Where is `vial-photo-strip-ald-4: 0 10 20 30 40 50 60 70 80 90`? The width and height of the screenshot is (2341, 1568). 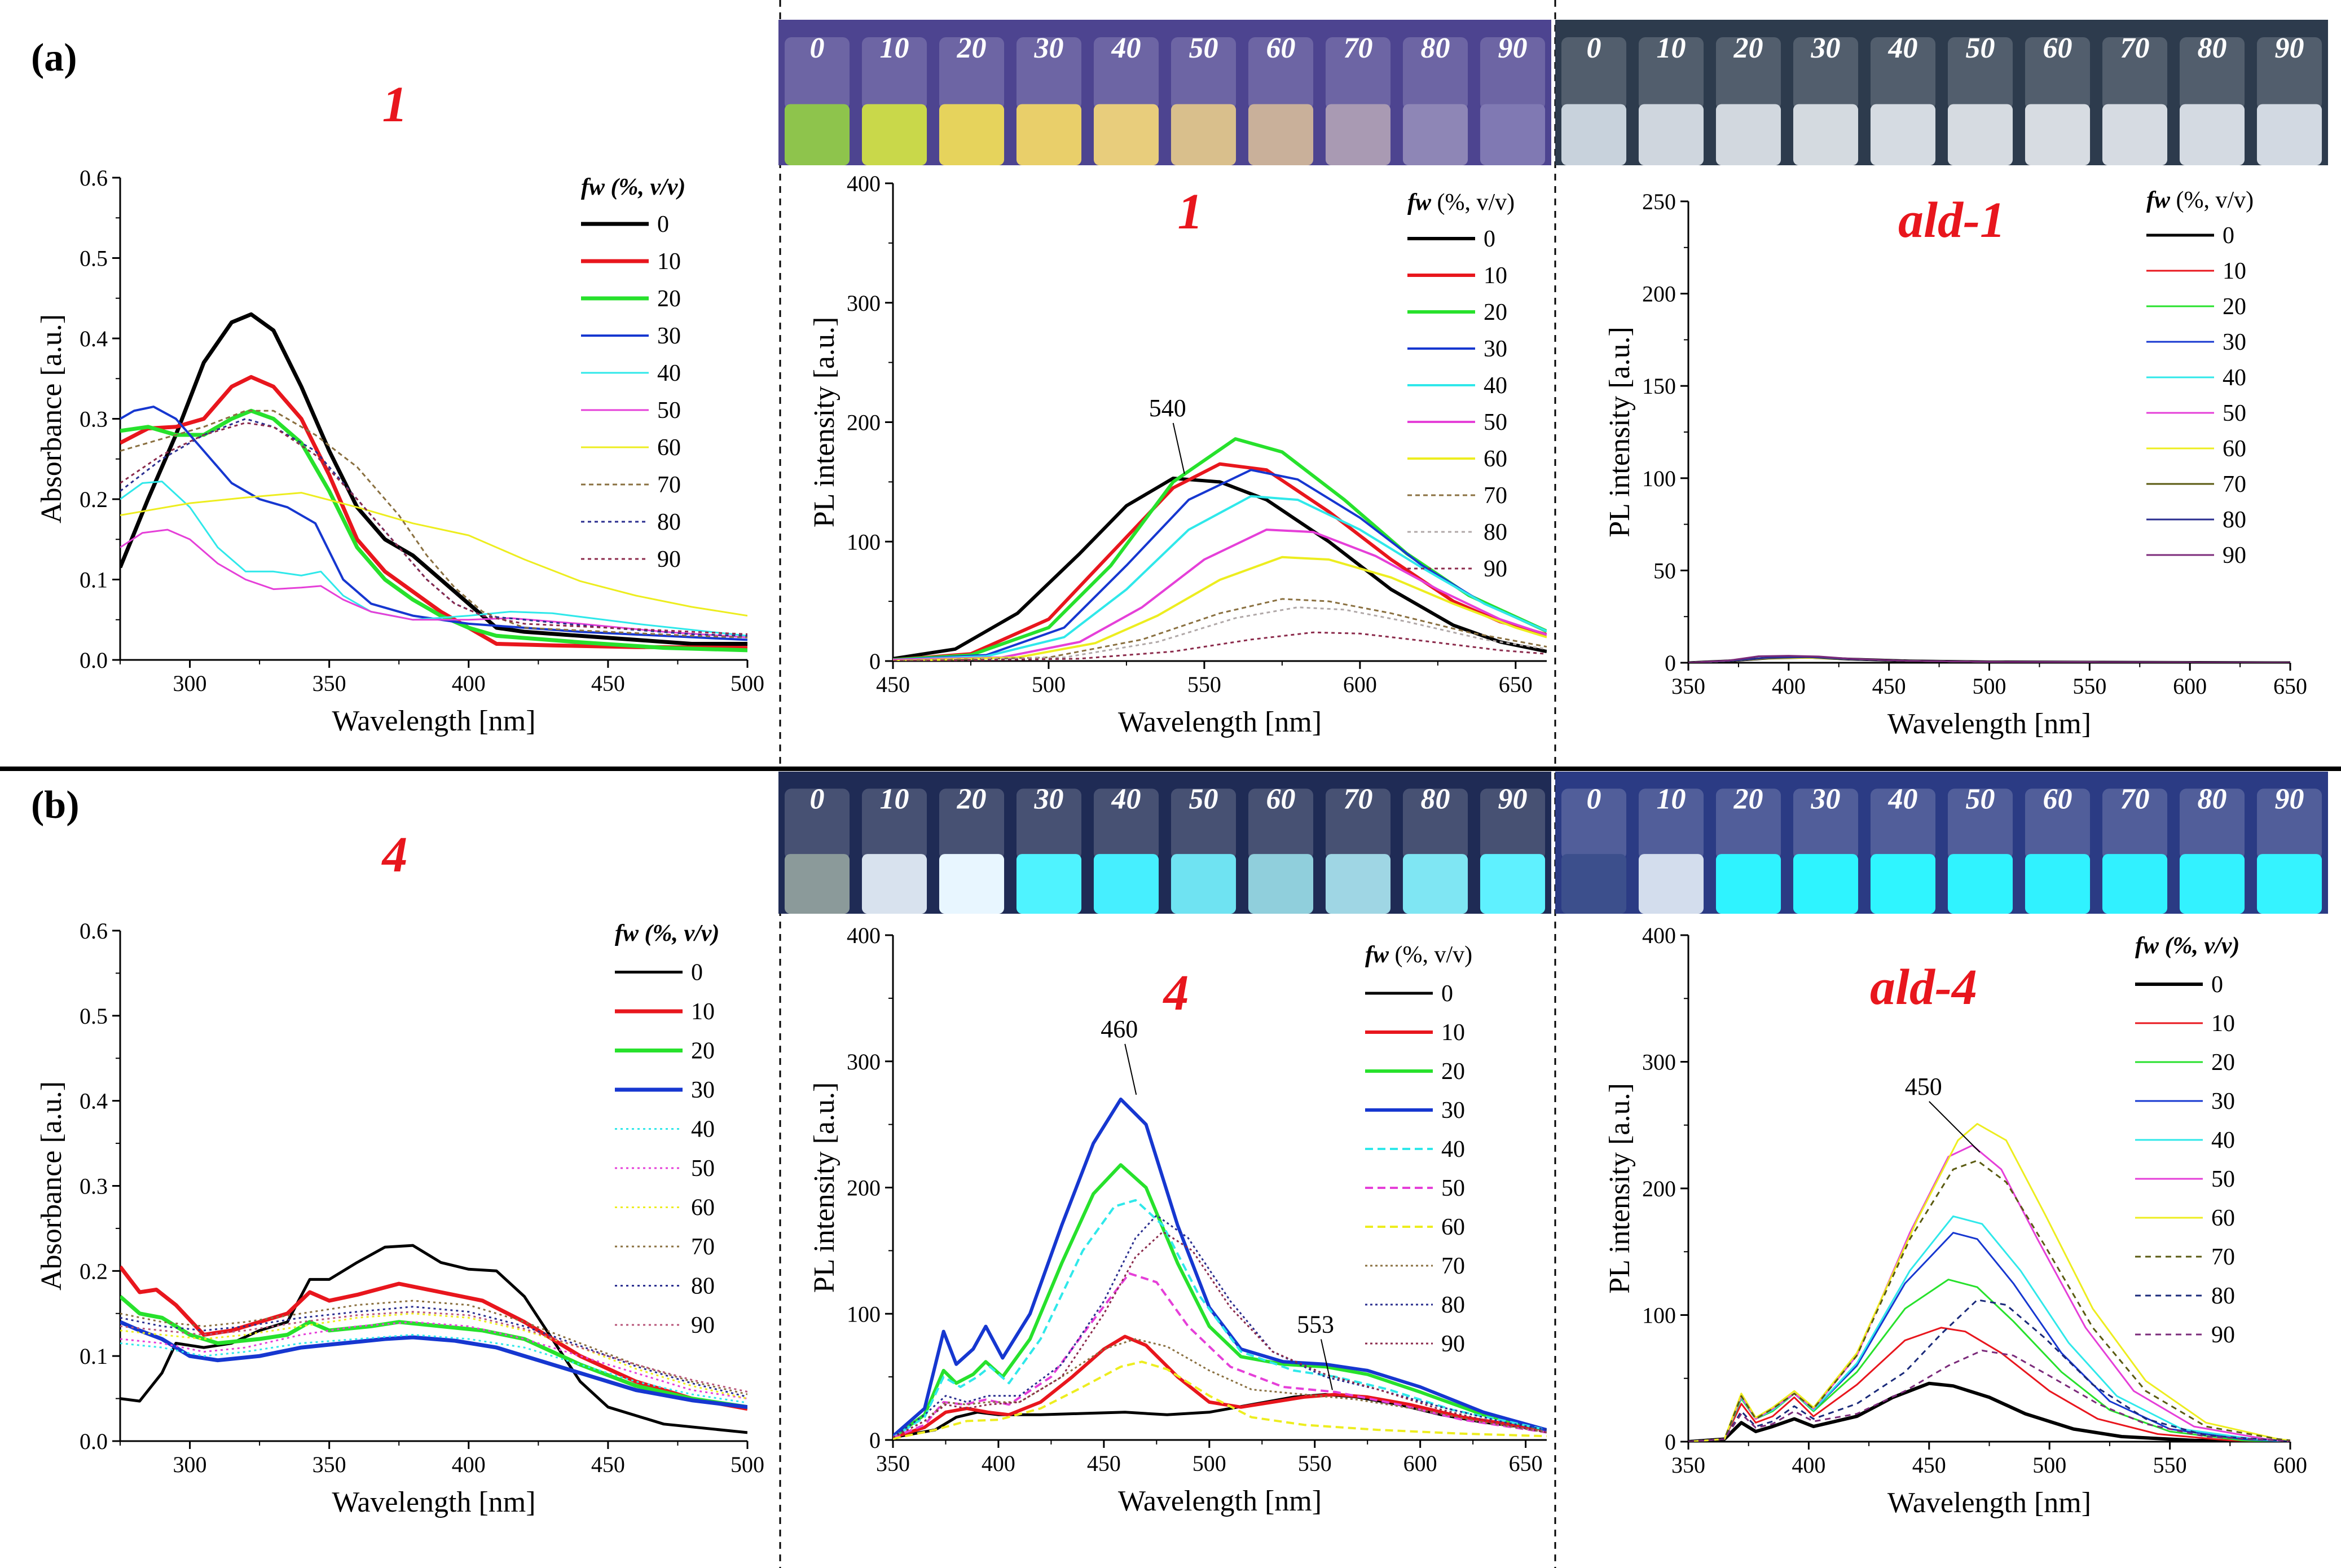 vial-photo-strip-ald-4: 0 10 20 30 40 50 60 70 80 90 is located at coordinates (1941, 843).